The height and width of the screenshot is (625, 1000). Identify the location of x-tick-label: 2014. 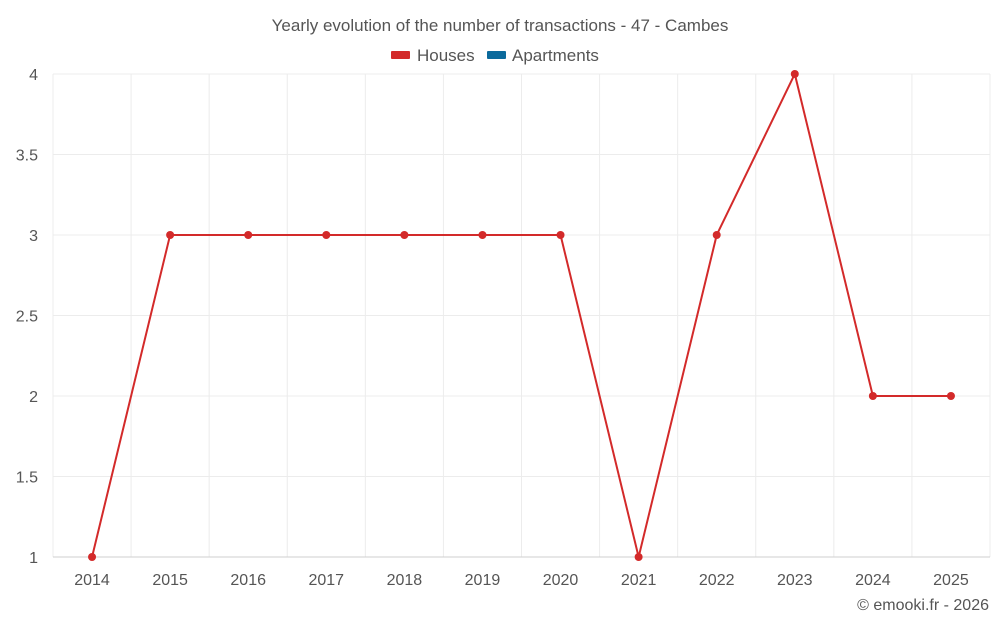
(92, 580).